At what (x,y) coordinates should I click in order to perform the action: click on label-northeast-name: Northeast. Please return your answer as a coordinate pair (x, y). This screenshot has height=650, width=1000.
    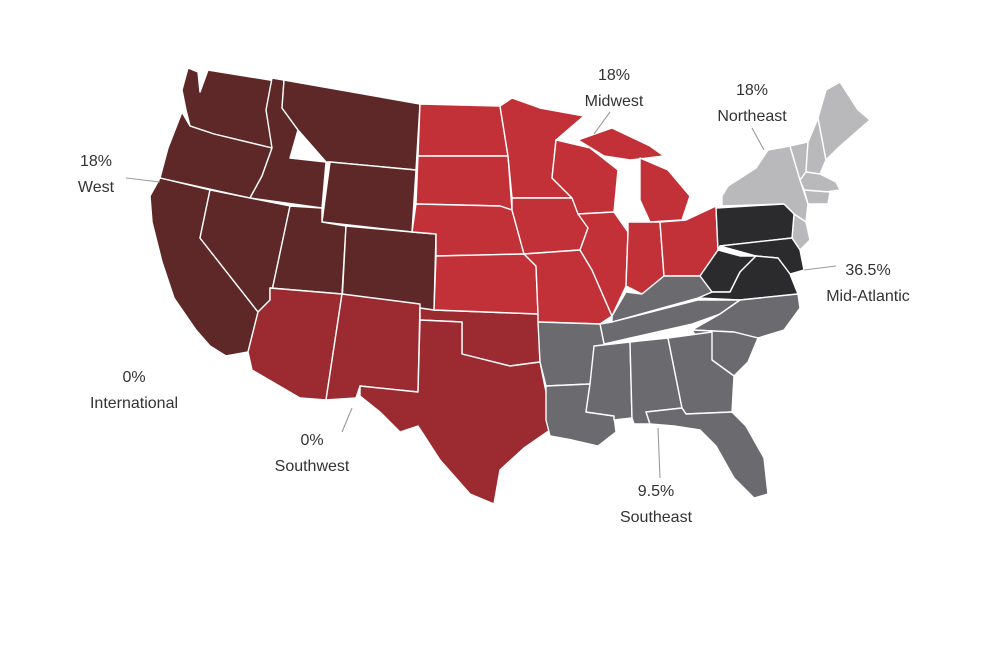
    Looking at the image, I should click on (752, 116).